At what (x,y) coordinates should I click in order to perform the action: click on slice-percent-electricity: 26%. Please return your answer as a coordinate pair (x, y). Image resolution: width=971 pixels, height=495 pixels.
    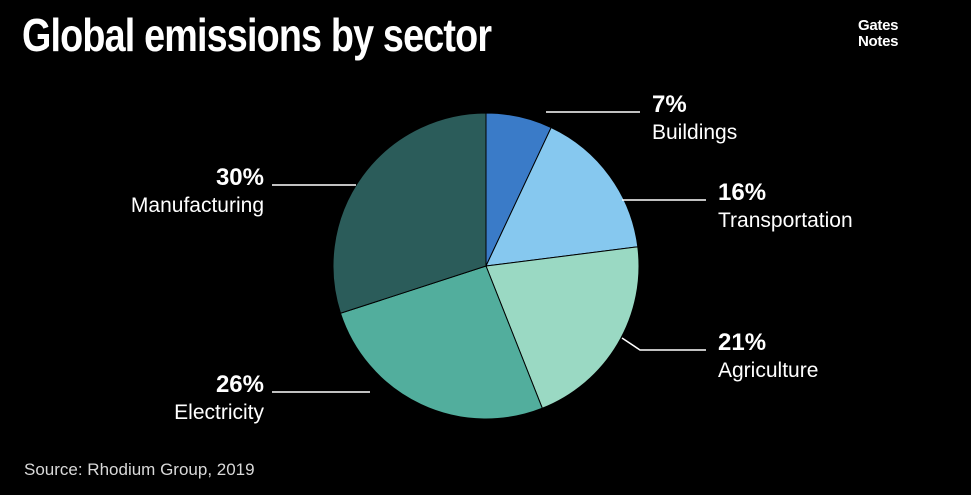
    Looking at the image, I should click on (240, 384).